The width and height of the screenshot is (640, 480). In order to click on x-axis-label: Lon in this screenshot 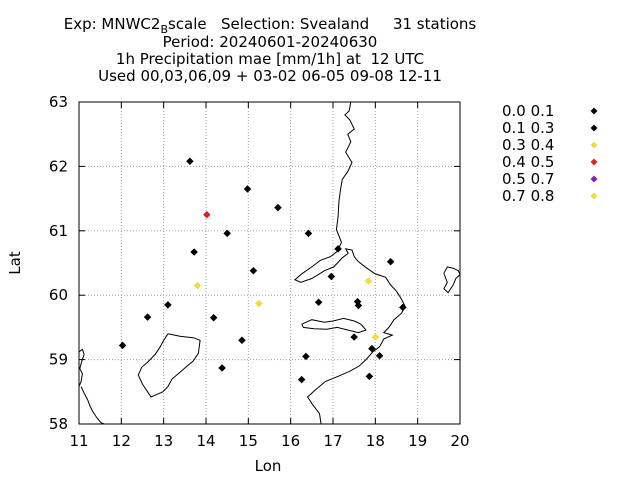, I will do `click(268, 466)`.